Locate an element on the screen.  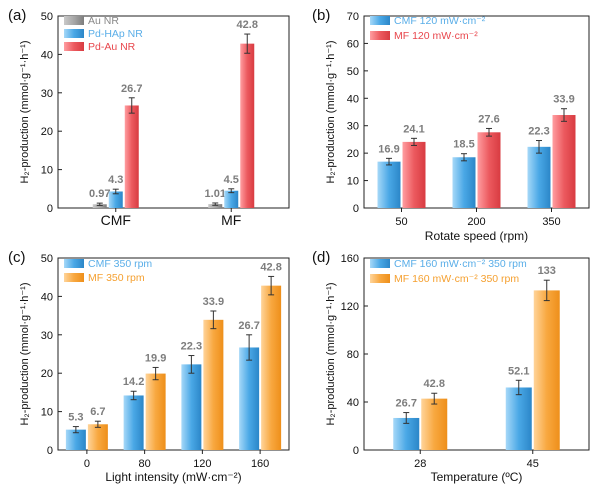
y-tick-label: 120 is located at coordinates (350, 307).